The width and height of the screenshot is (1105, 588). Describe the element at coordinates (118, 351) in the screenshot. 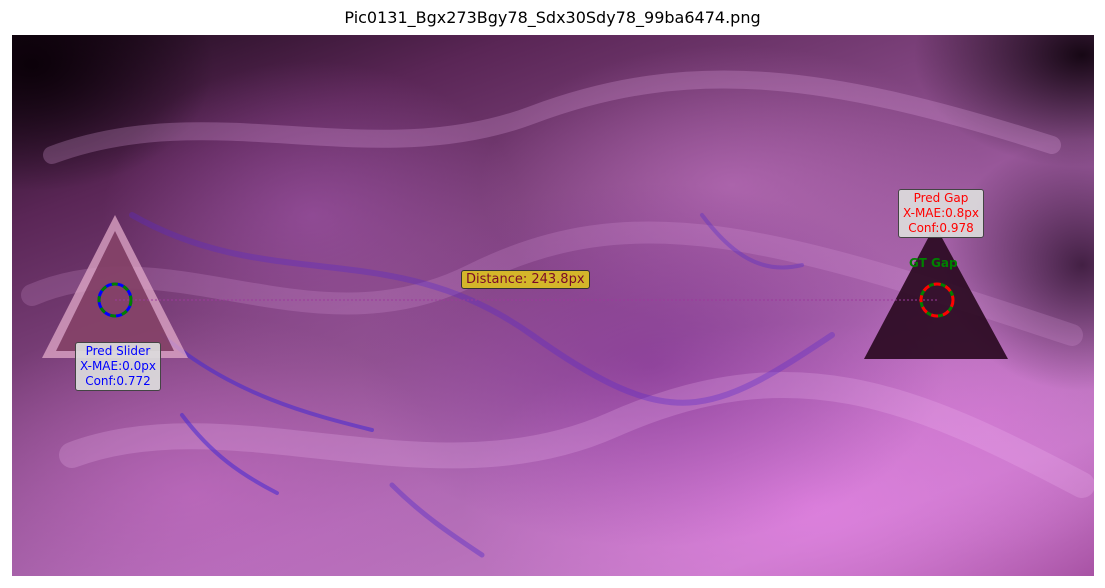

I see `pred-slider-title: Pred Slider` at that location.